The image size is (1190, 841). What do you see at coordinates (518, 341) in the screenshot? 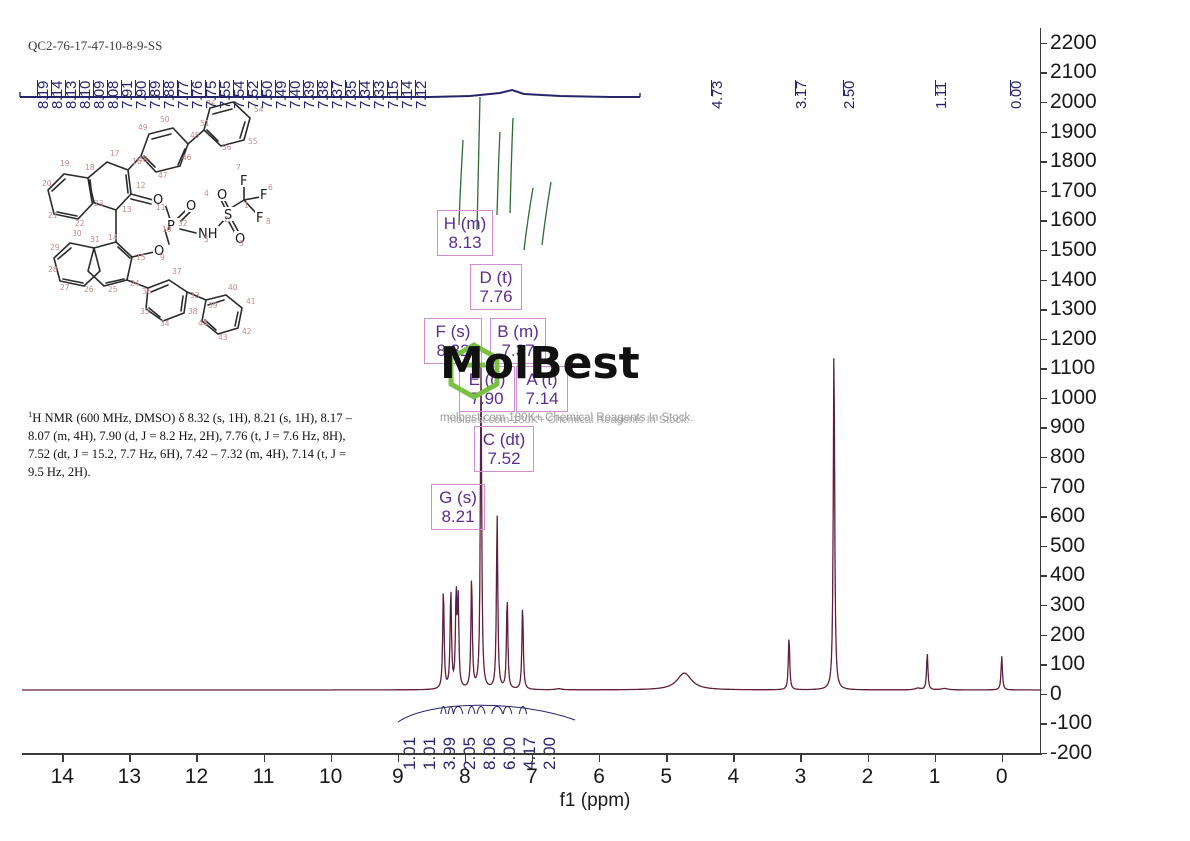
I see `multiplet-box-b: B (m) 7.37` at bounding box center [518, 341].